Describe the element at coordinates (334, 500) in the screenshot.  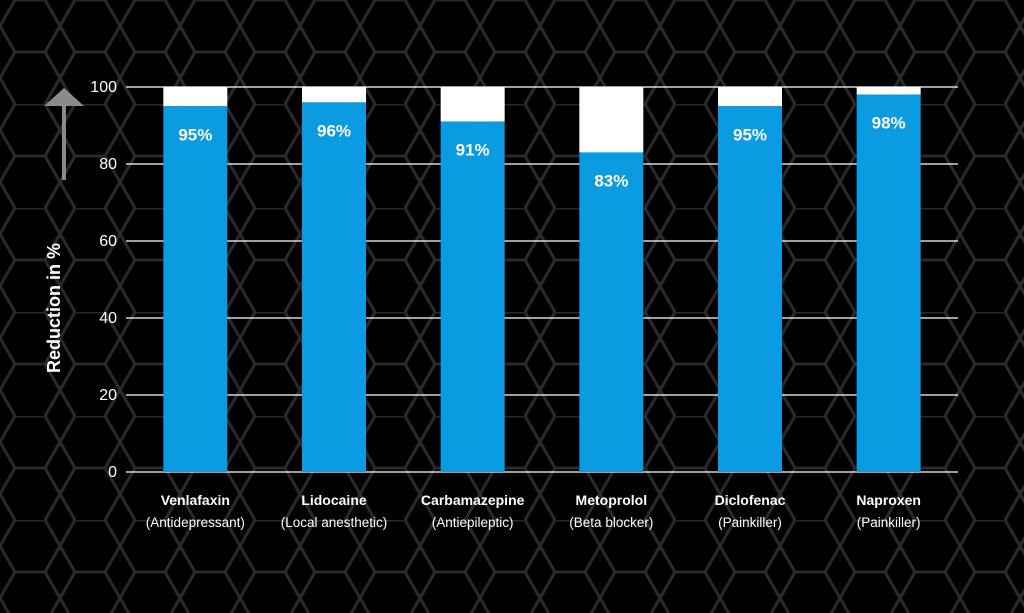
I see `x-tick-label: Lidocaine` at that location.